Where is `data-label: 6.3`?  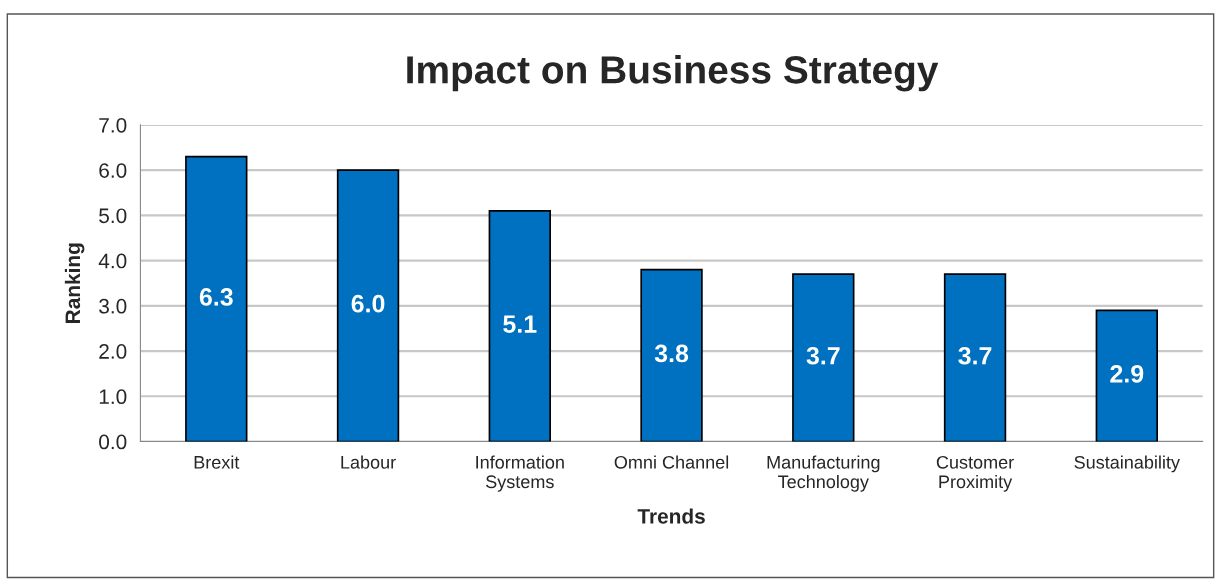
data-label: 6.3 is located at coordinates (216, 297).